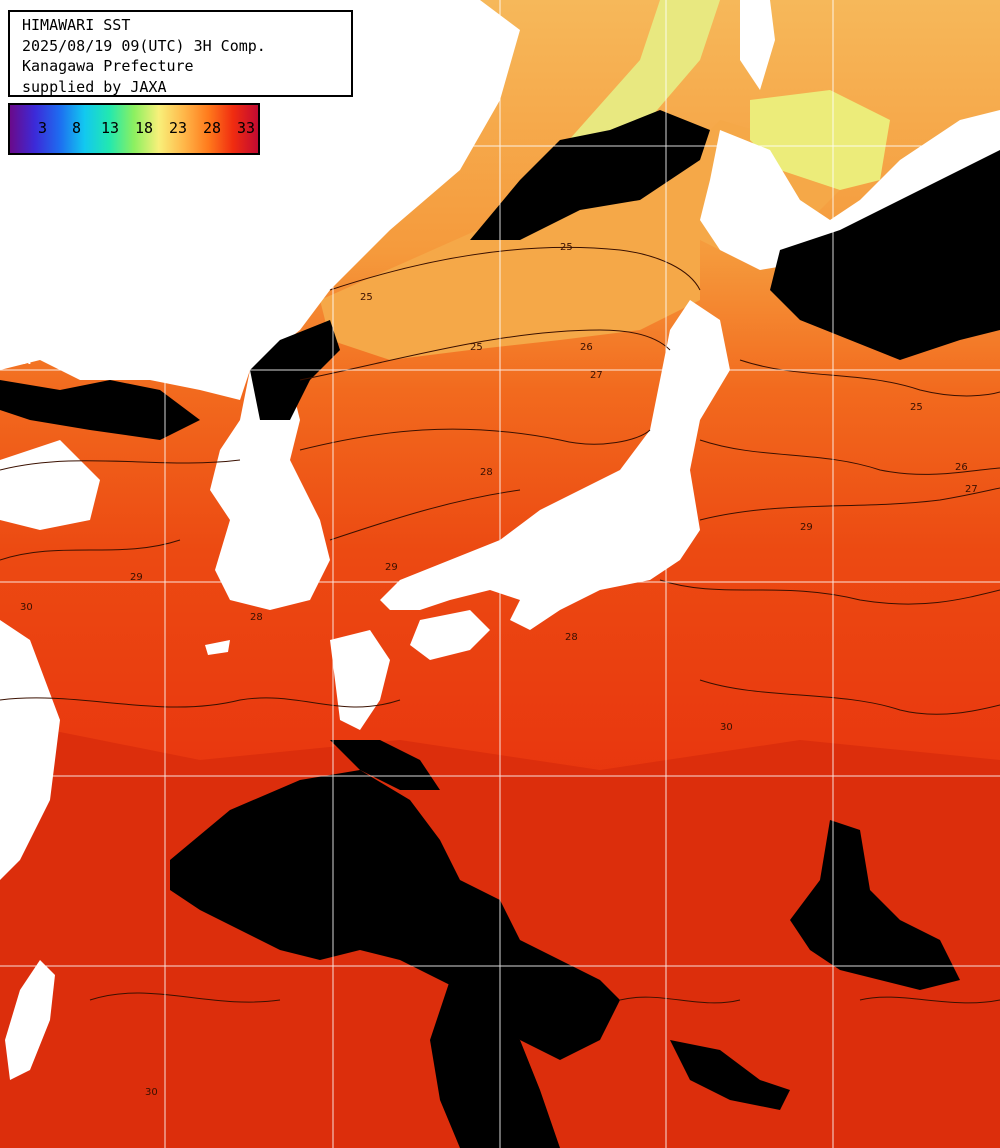 The width and height of the screenshot is (1000, 1148). What do you see at coordinates (144, 45) in the screenshot?
I see `map-datetime: 2025/08/19 09(UTC) 3H Comp.` at bounding box center [144, 45].